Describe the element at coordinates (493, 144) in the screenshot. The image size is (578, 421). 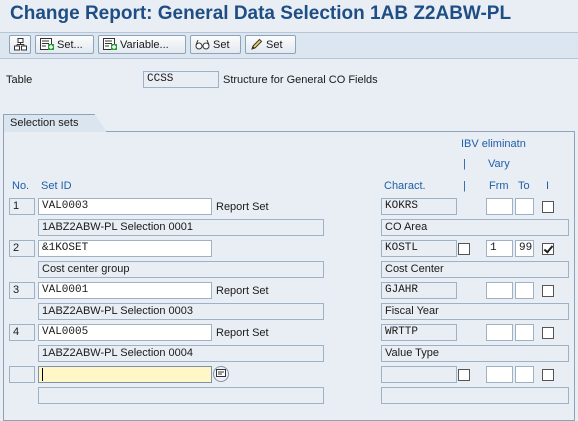
I see `ibv-header: IBV eliminatn` at that location.